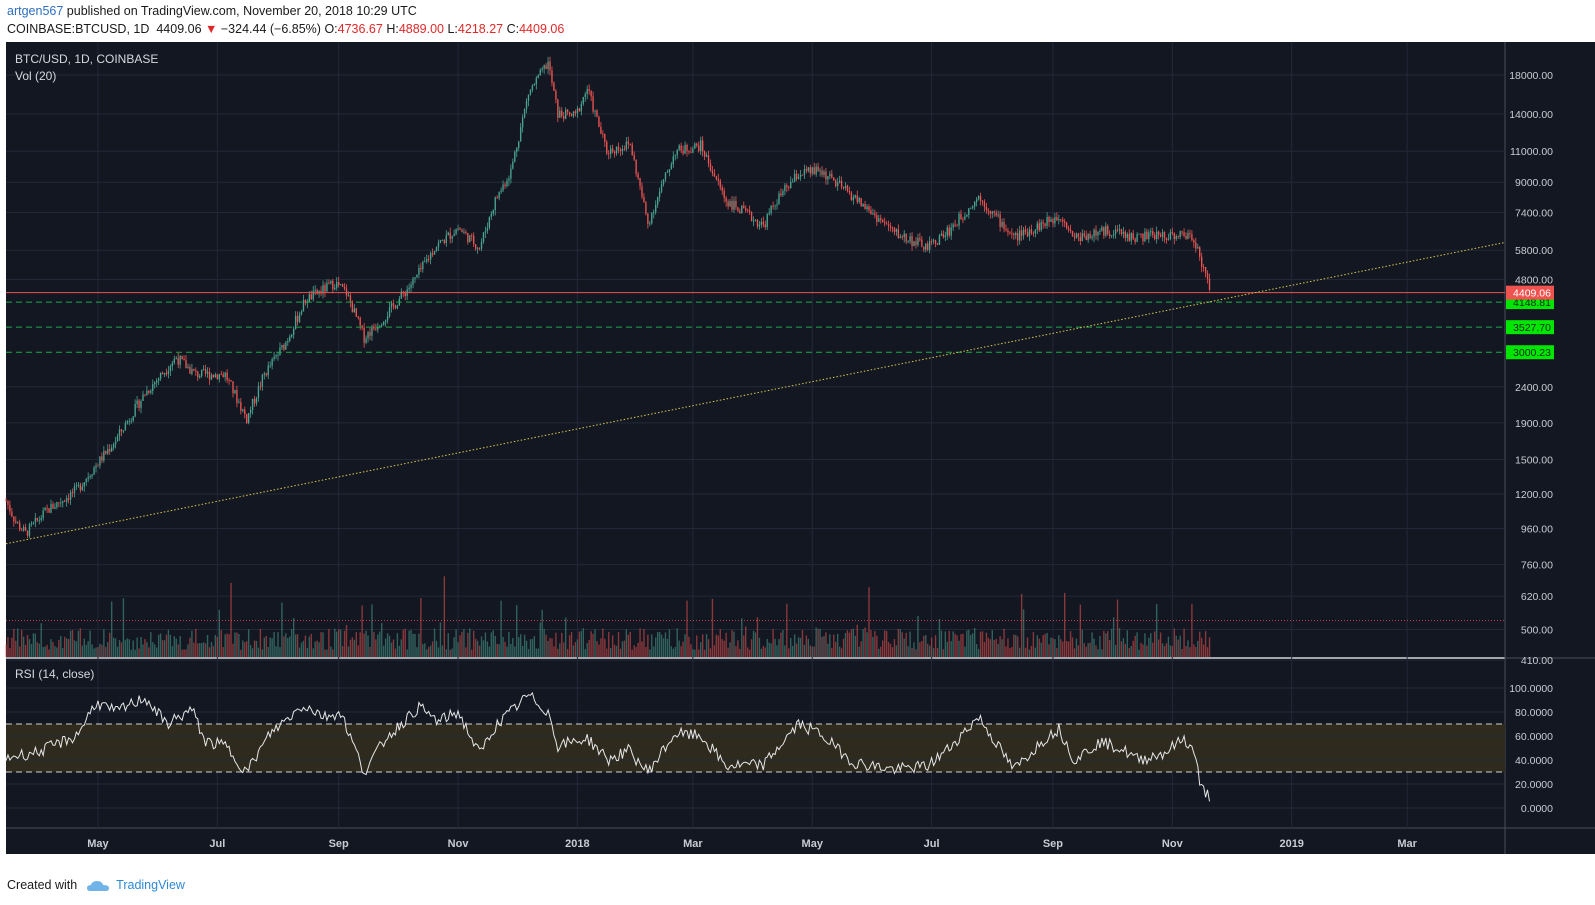  I want to click on author-link: artgen567, so click(35, 11).